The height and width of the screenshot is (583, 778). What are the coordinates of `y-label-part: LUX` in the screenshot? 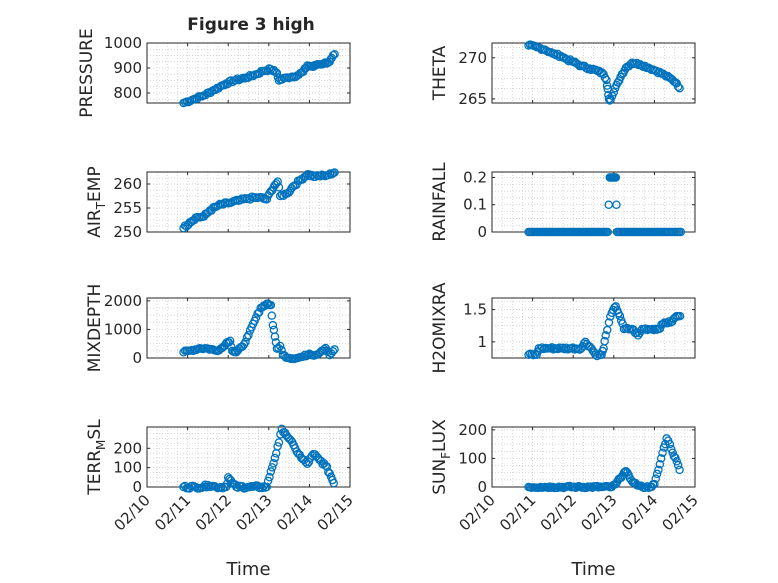 It's located at (440, 435).